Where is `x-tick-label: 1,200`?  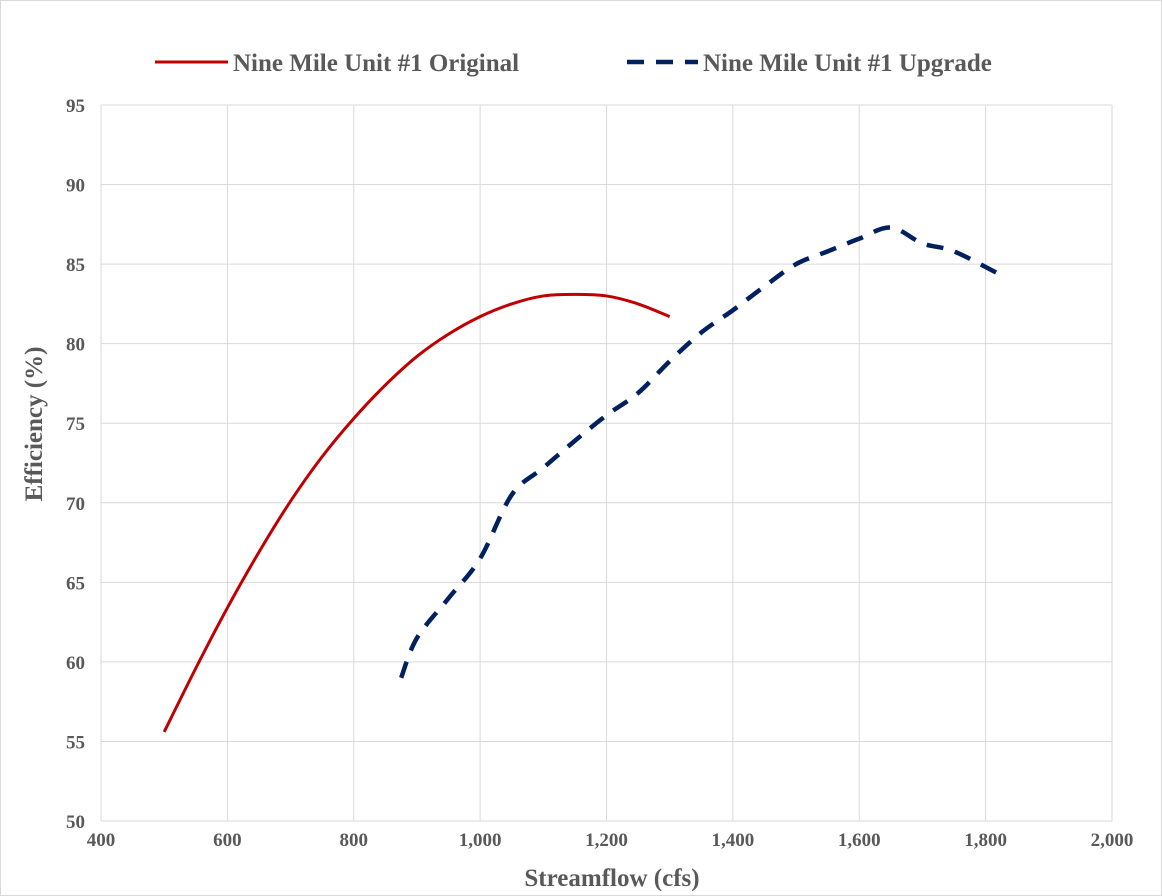 x-tick-label: 1,200 is located at coordinates (606, 840).